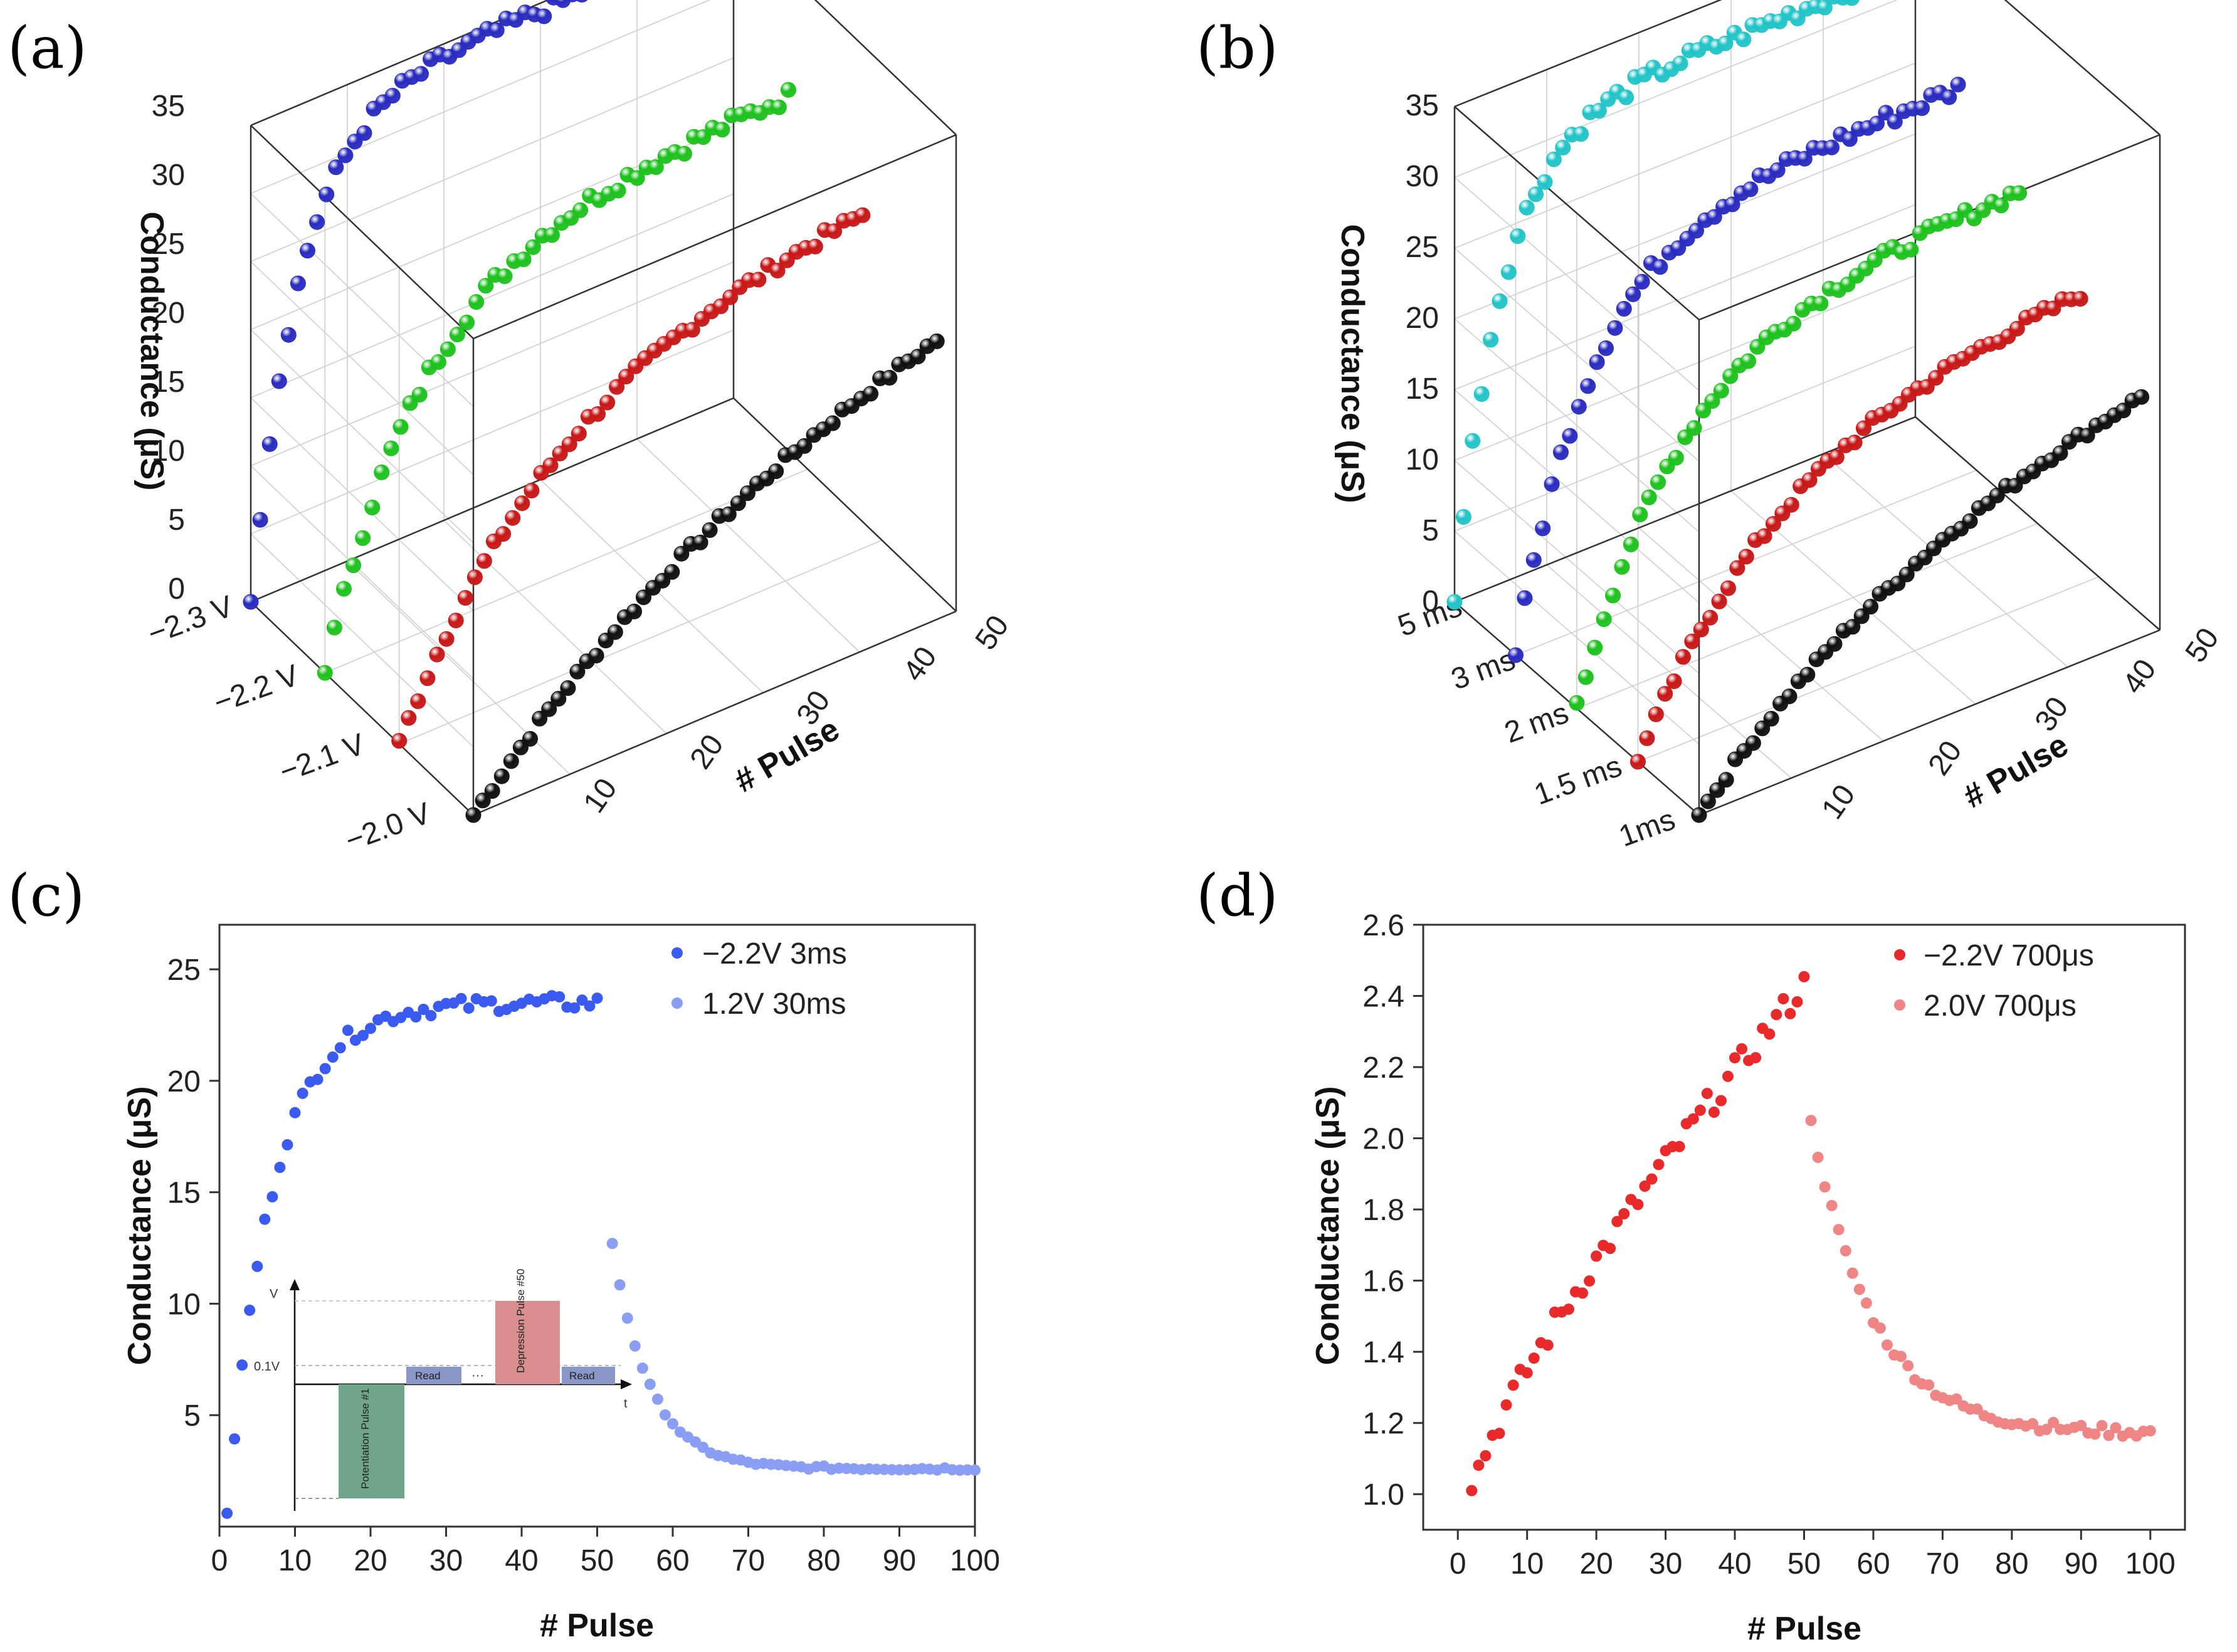 This screenshot has height=1652, width=2237. What do you see at coordinates (1483, 670) in the screenshot?
I see `category-label: 3 ms` at bounding box center [1483, 670].